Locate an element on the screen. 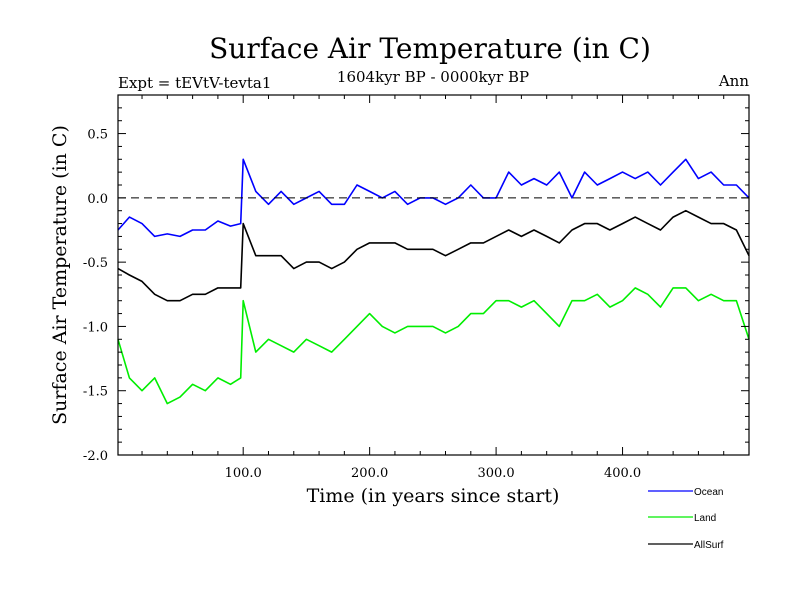  x-tick-label: 400.0 is located at coordinates (622, 473).